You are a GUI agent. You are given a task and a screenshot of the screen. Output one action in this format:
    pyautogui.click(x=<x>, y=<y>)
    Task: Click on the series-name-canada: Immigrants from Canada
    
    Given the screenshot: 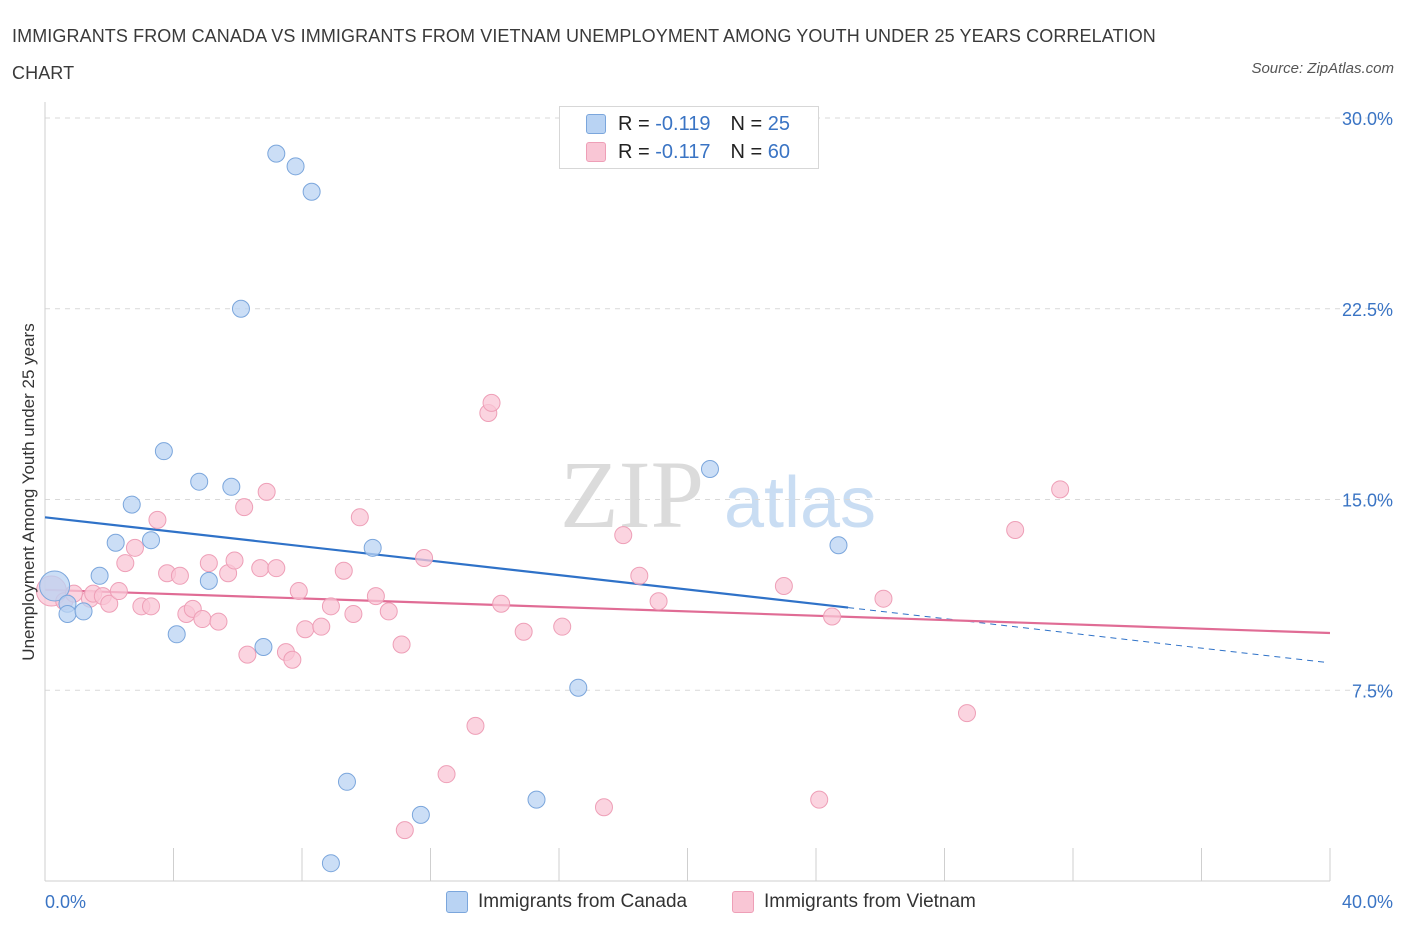 What is the action you would take?
    pyautogui.click(x=583, y=901)
    